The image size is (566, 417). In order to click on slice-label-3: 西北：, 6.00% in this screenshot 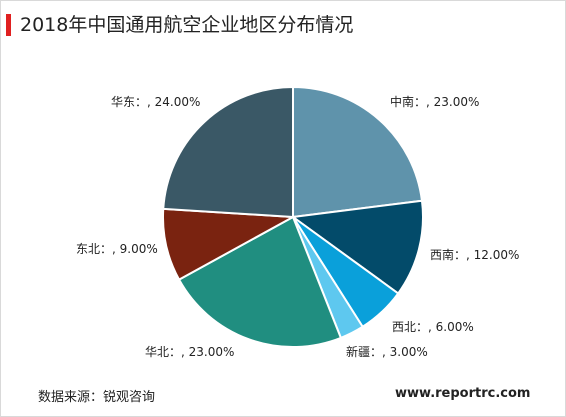, I will do `click(433, 327)`.